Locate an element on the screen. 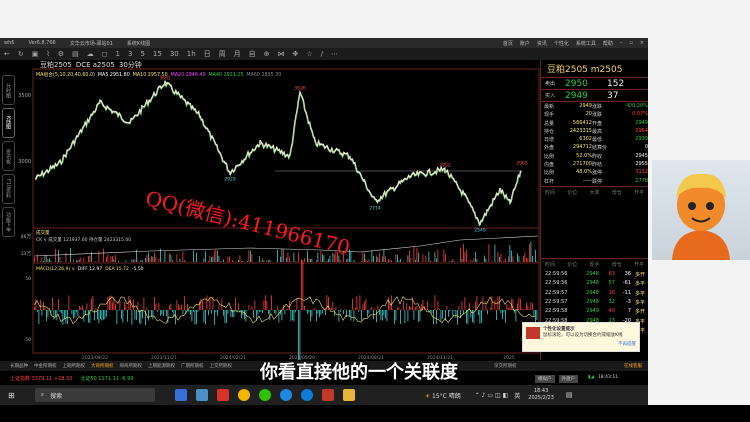  move-icon: ✥ is located at coordinates (295, 54).